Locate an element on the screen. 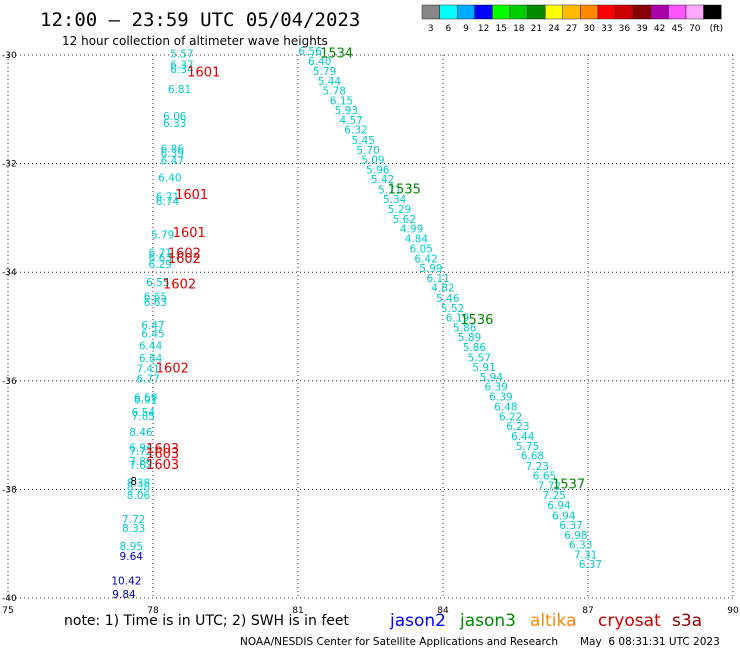 The height and width of the screenshot is (650, 740). wave-height-point: 6.06 is located at coordinates (175, 117).